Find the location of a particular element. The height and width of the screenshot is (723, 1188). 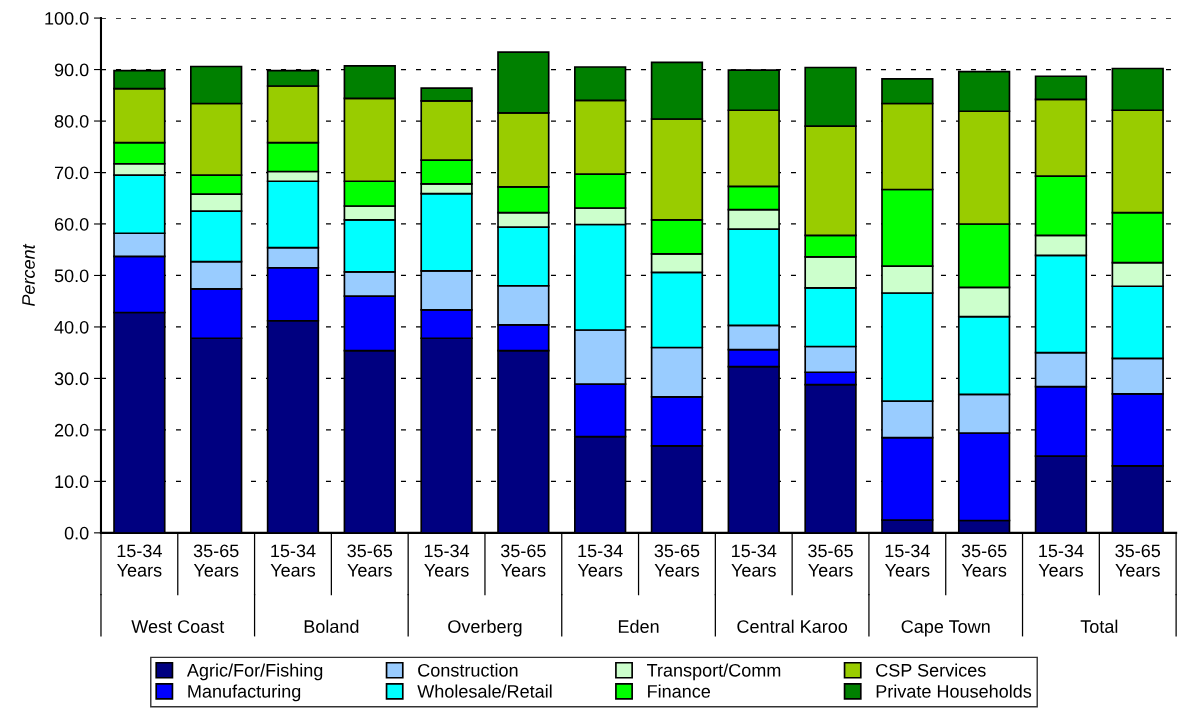

text: West Coast is located at coordinates (178, 626).